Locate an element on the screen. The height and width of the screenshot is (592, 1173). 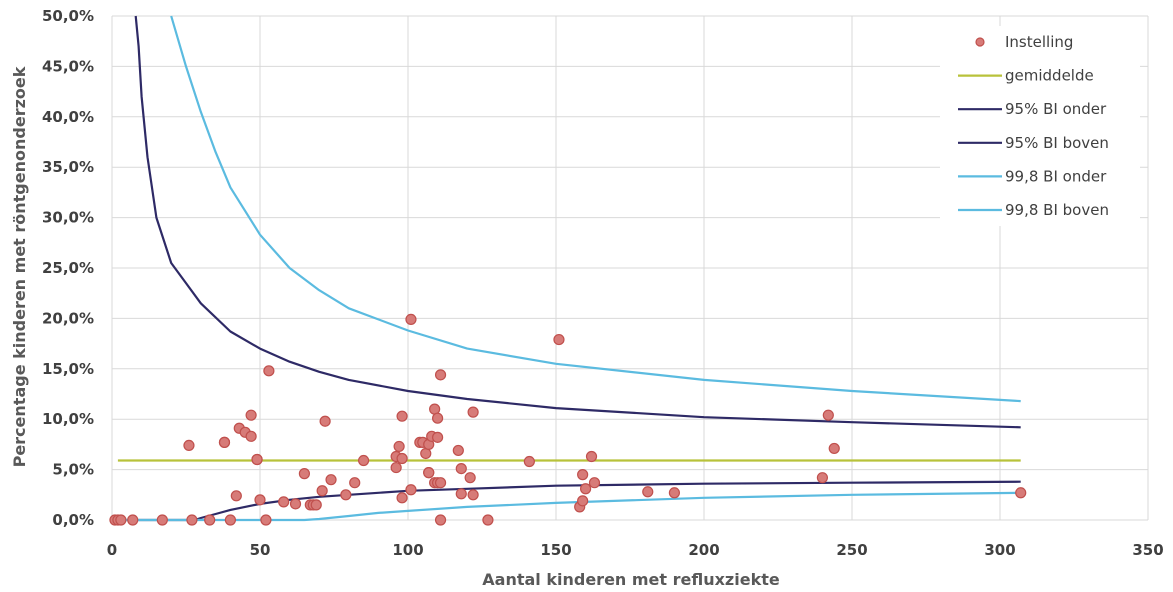
y-tick-label: 15,0% is located at coordinates (68, 369).